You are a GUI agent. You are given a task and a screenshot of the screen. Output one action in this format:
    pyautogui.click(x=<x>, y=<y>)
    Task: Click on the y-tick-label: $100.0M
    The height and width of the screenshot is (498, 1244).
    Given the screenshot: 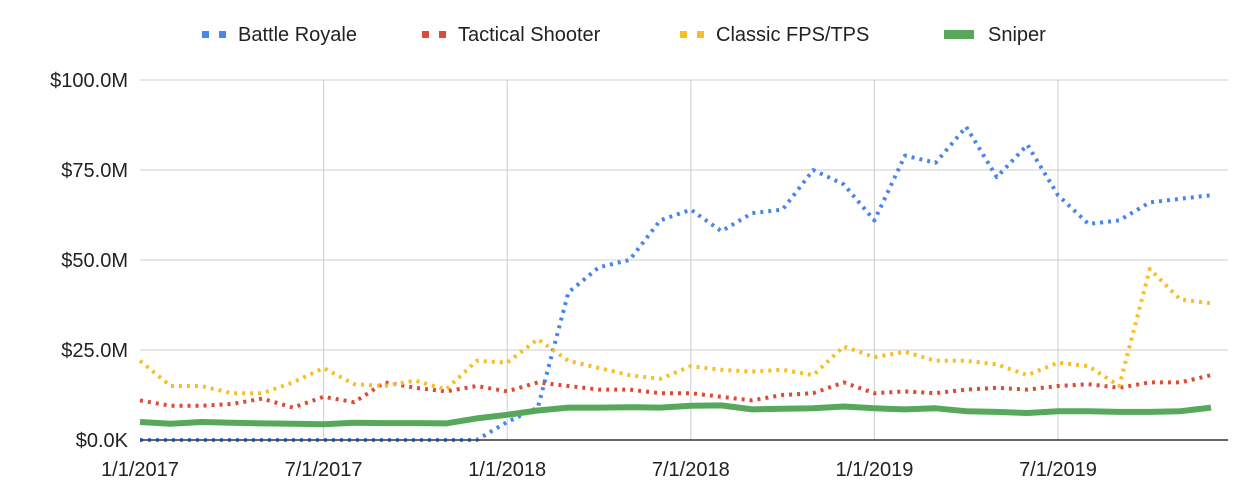 What is the action you would take?
    pyautogui.click(x=89, y=81)
    